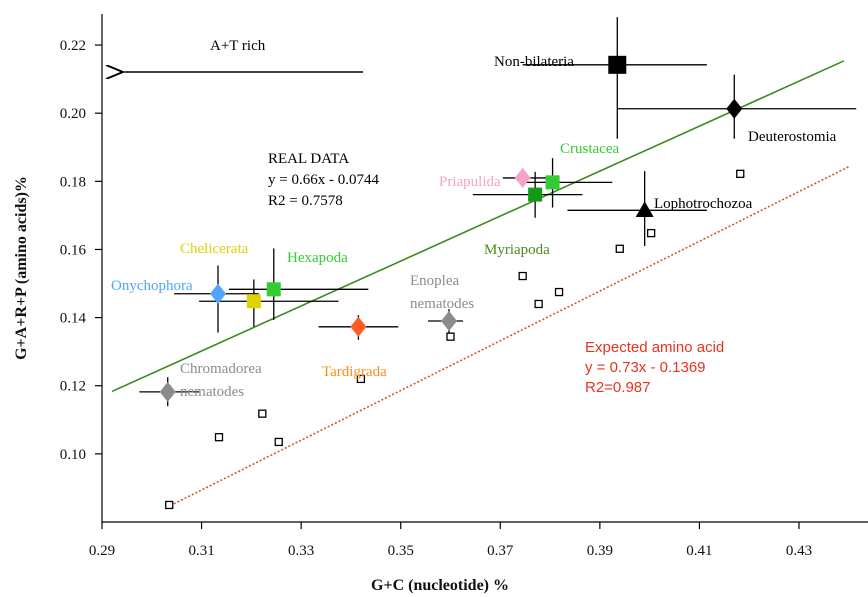 The image size is (868, 597). What do you see at coordinates (308, 159) in the screenshot?
I see `real-data-title: REAL DATA` at bounding box center [308, 159].